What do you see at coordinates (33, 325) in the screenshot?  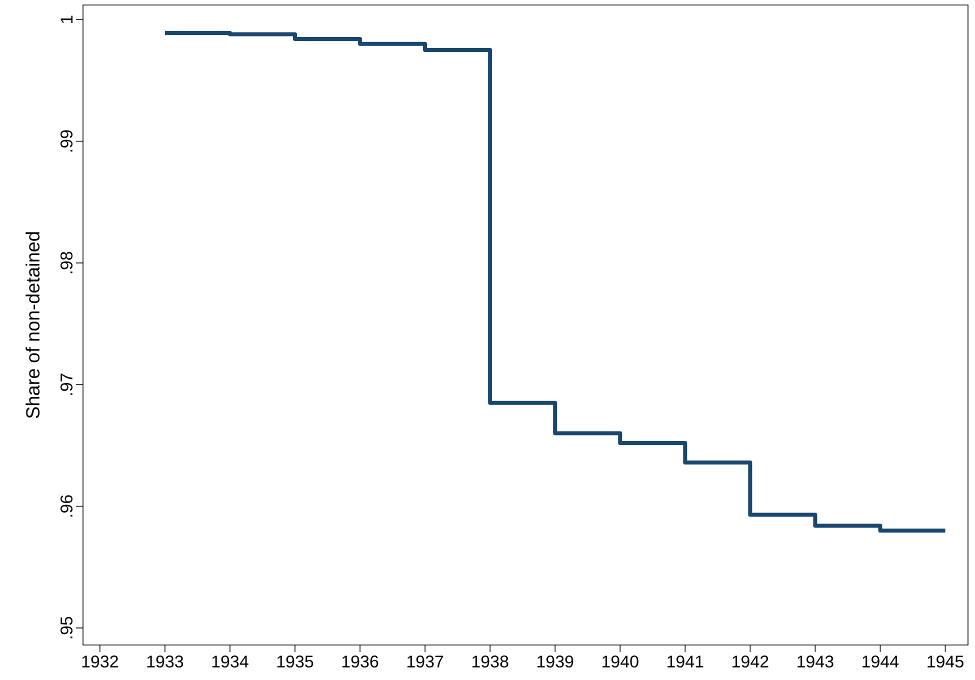 I see `y-axis-title: Share of non-detained` at bounding box center [33, 325].